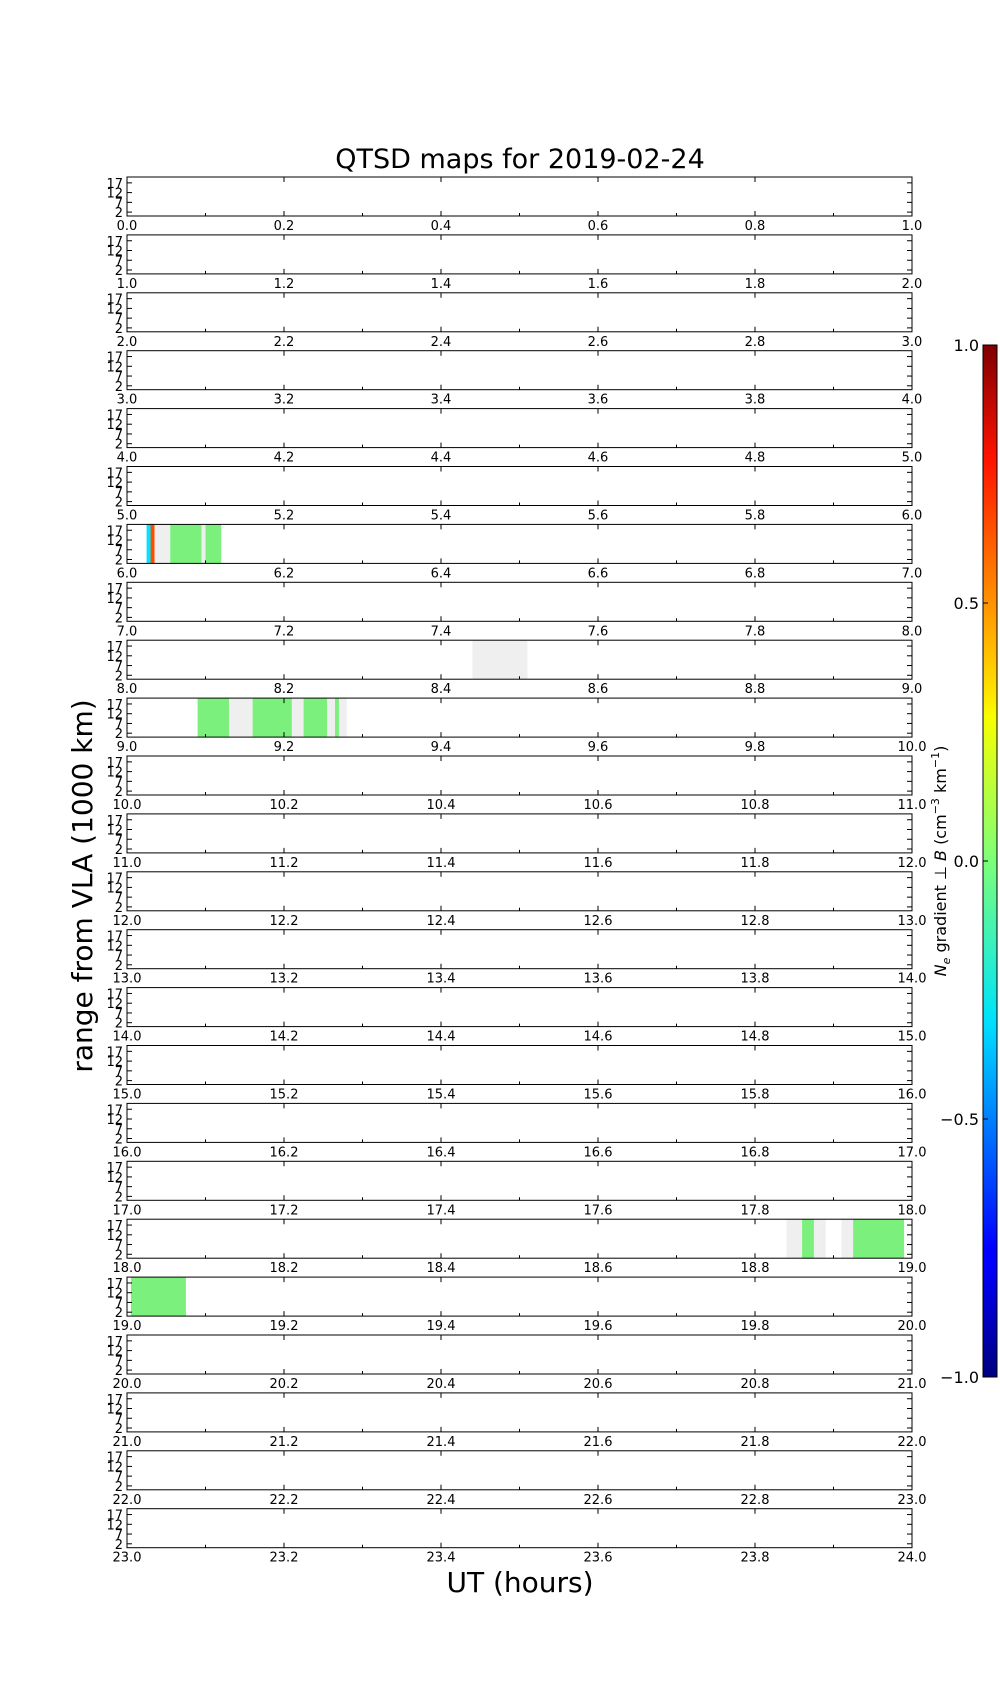 The width and height of the screenshot is (1000, 1700). Describe the element at coordinates (912, 1442) in the screenshot. I see `x-tick-label: 22.0` at that location.